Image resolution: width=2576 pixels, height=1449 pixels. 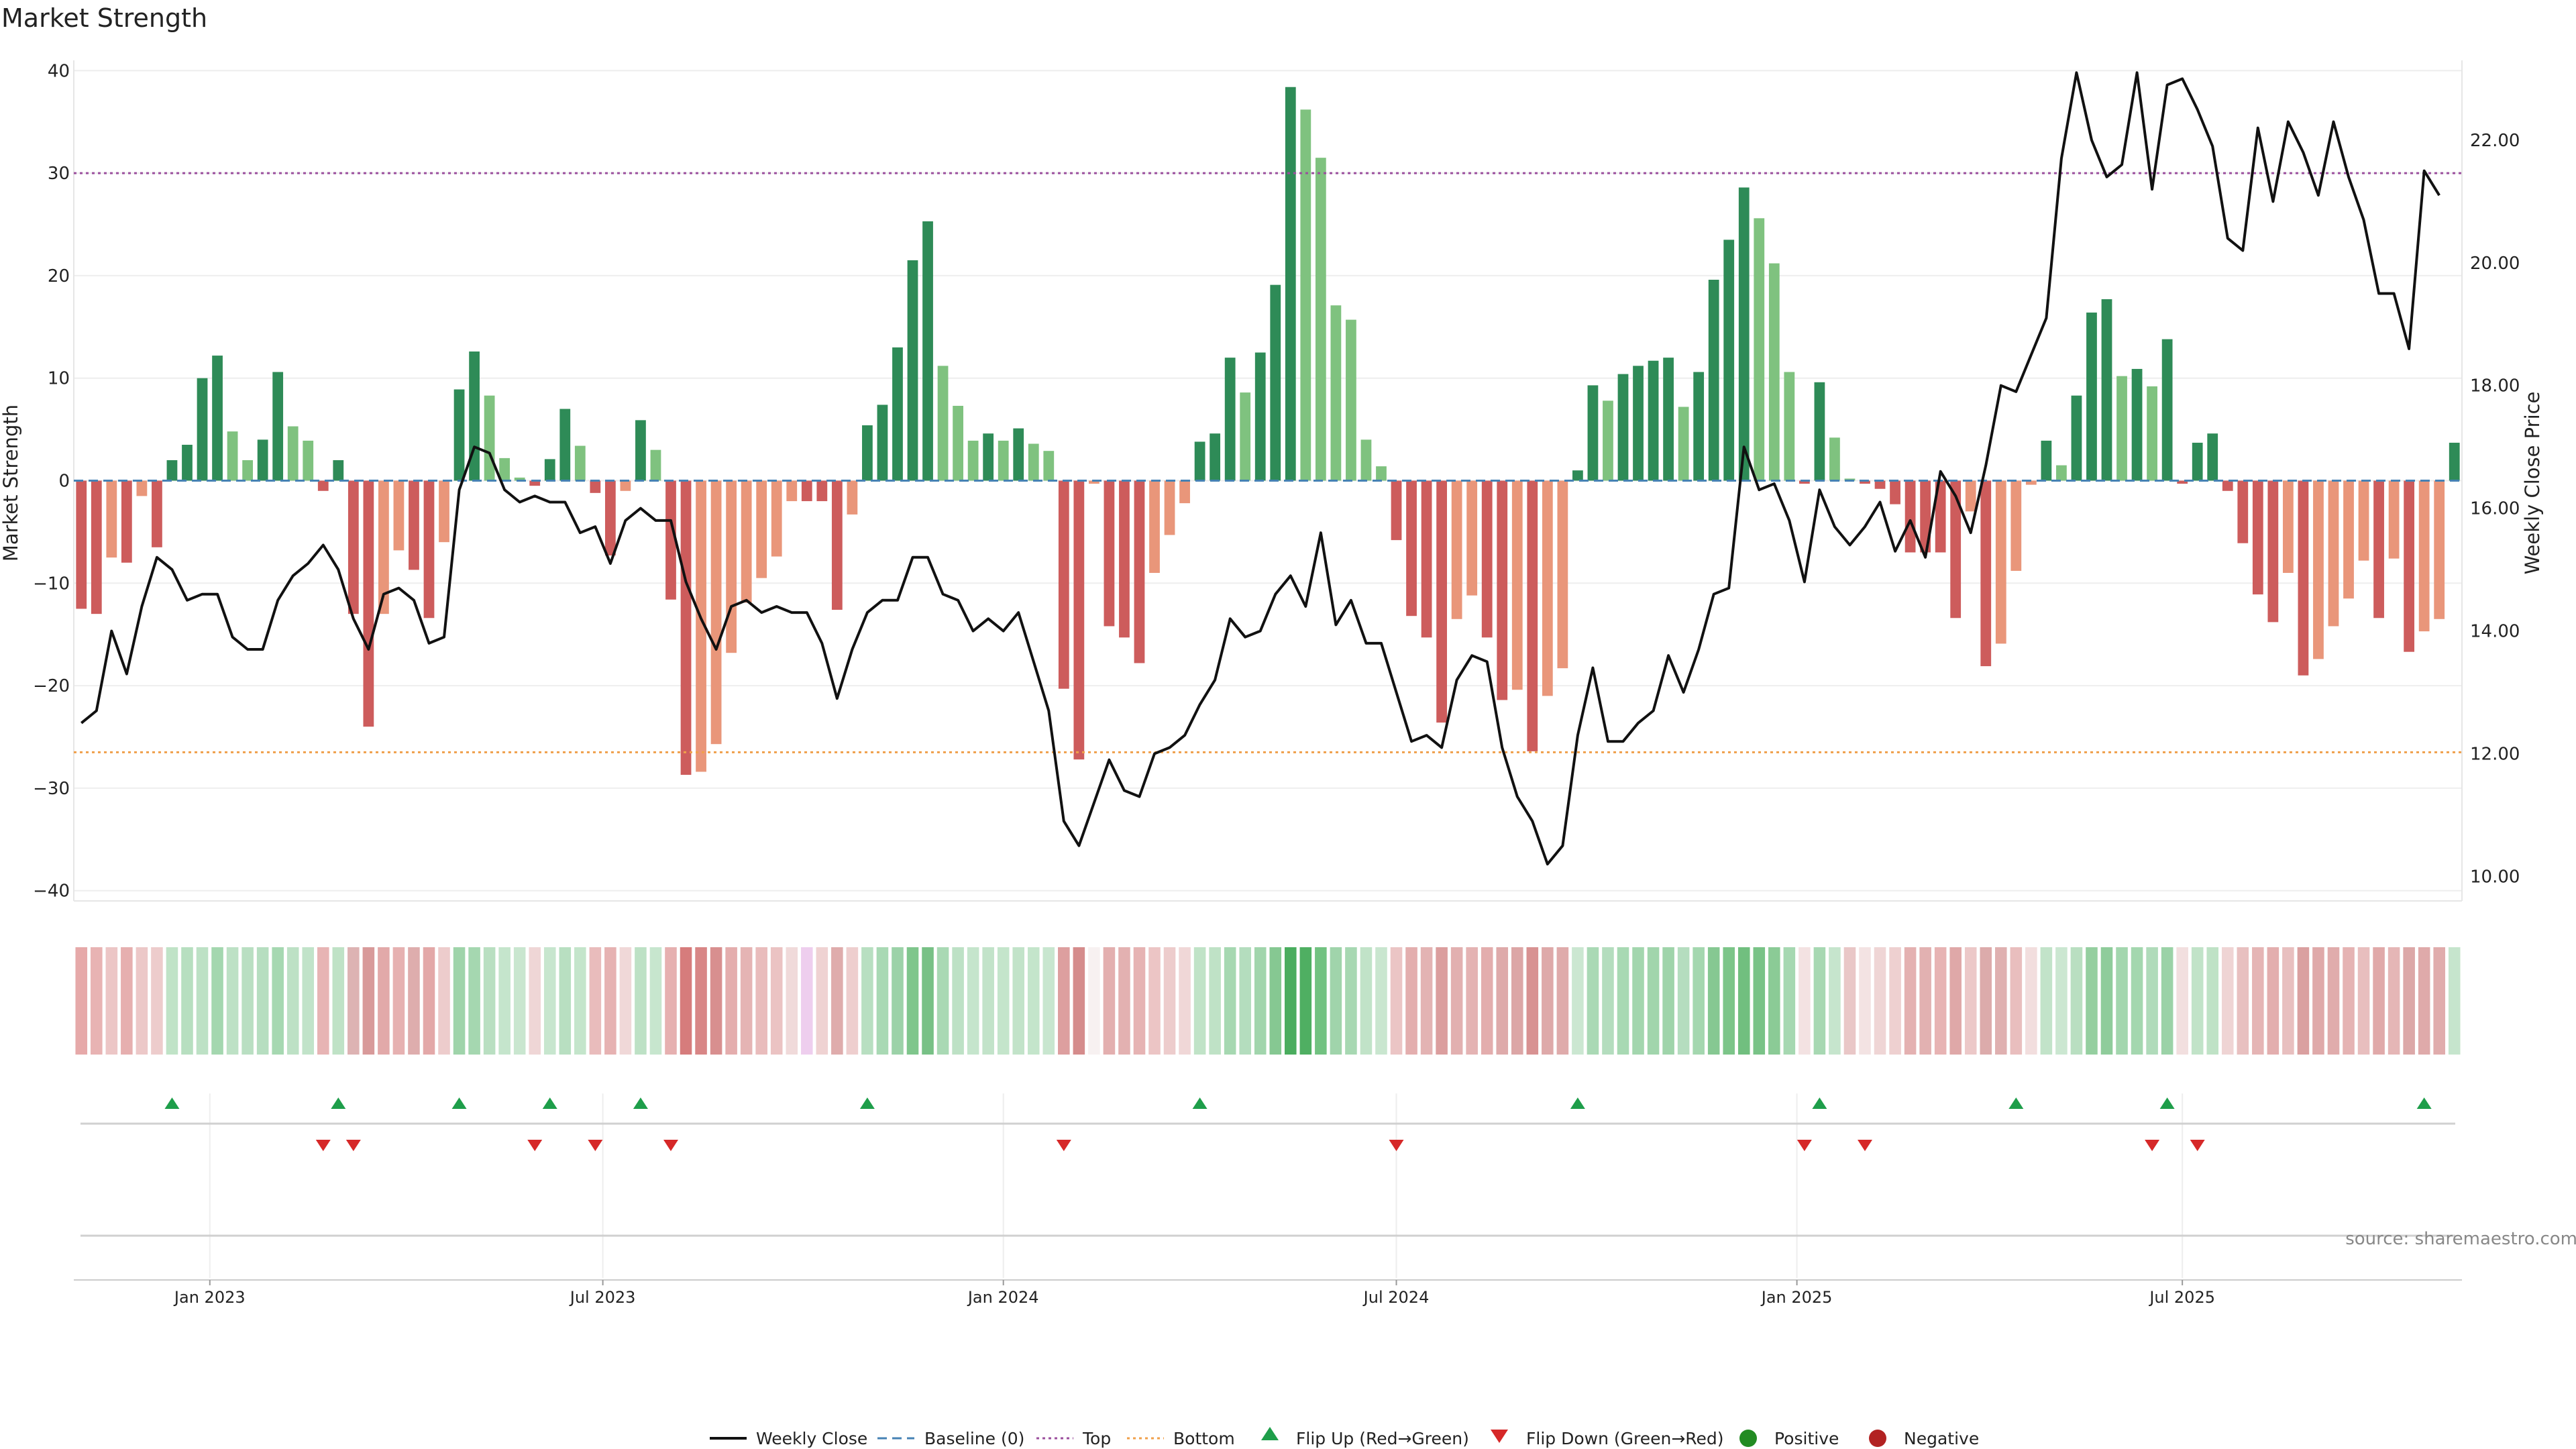 What do you see at coordinates (51, 789) in the screenshot?
I see `left-tick-label: −30` at bounding box center [51, 789].